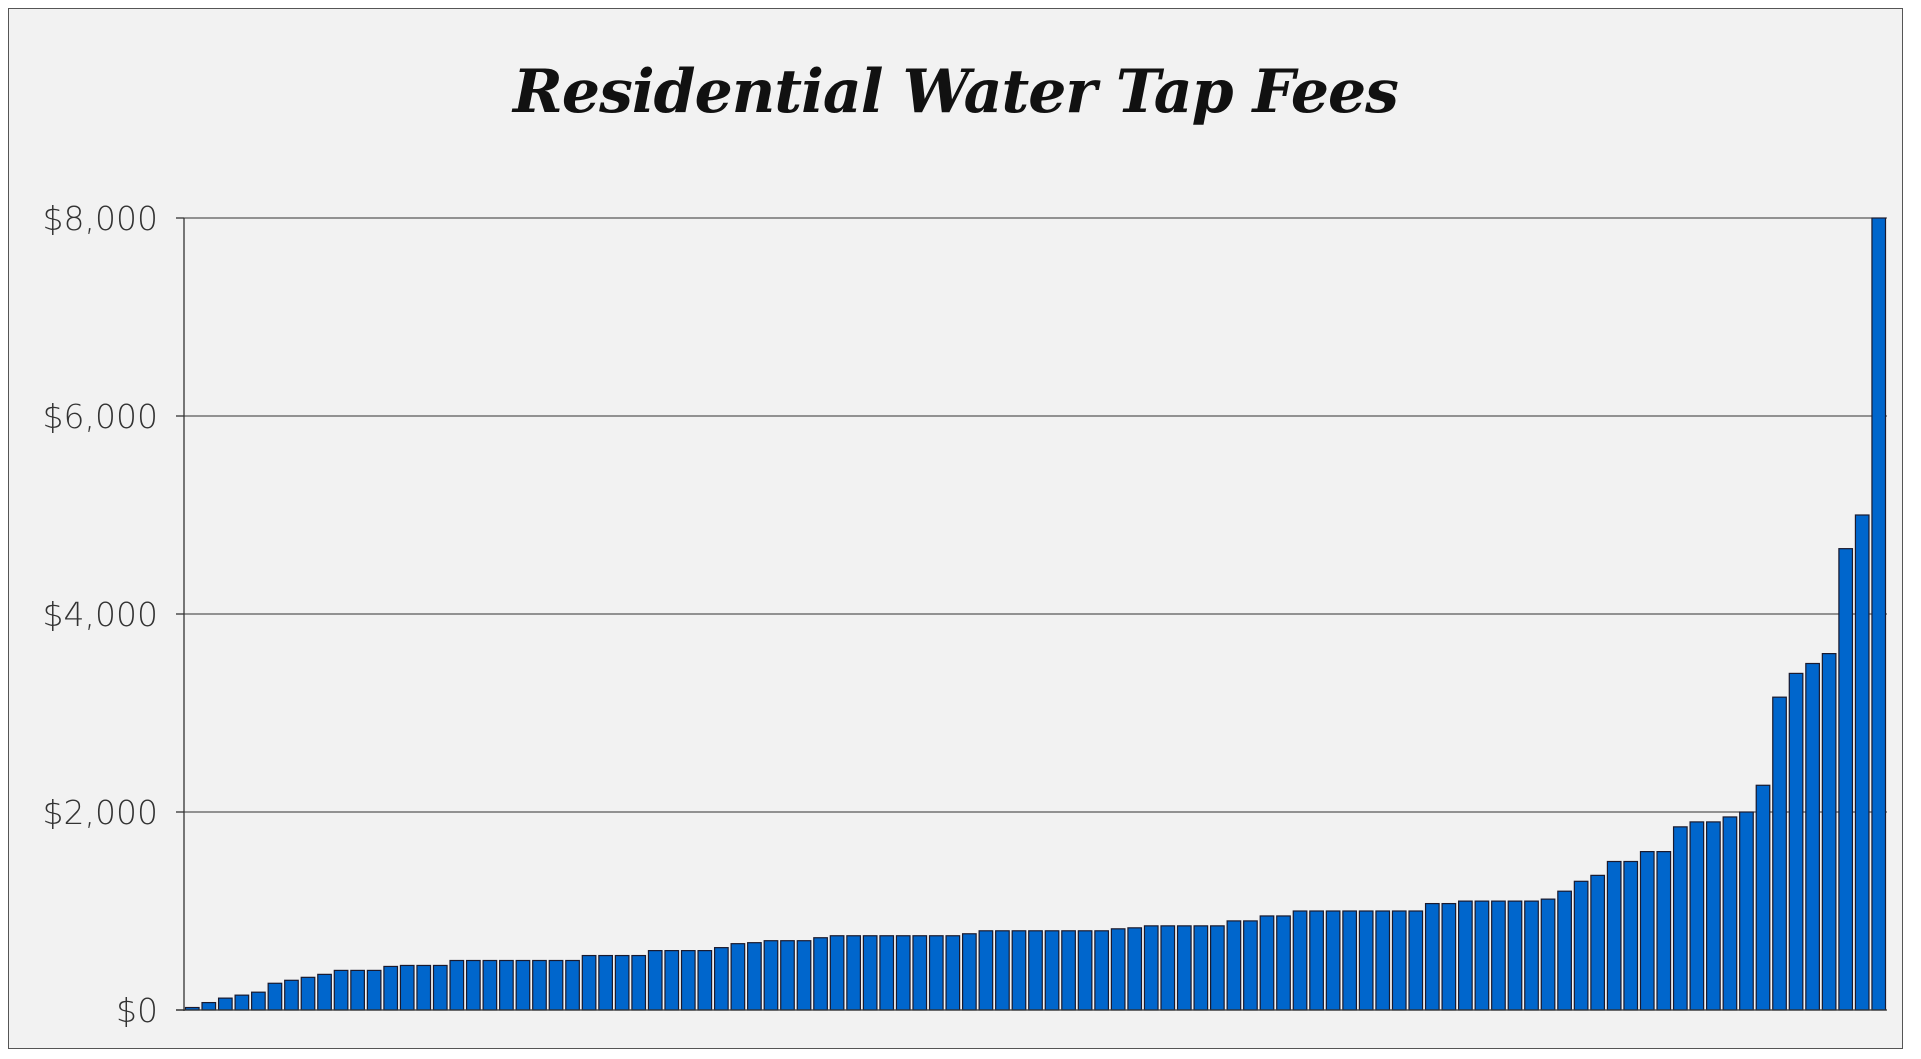 The height and width of the screenshot is (1059, 1921). Describe the element at coordinates (100, 812) in the screenshot. I see `y-tick-label: $2,000` at that location.